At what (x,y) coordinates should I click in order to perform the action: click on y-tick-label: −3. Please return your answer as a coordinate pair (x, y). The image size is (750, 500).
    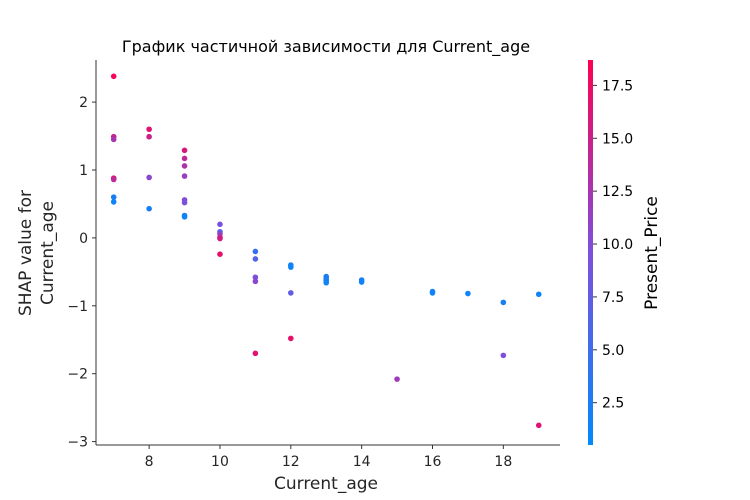
    Looking at the image, I should click on (77, 443).